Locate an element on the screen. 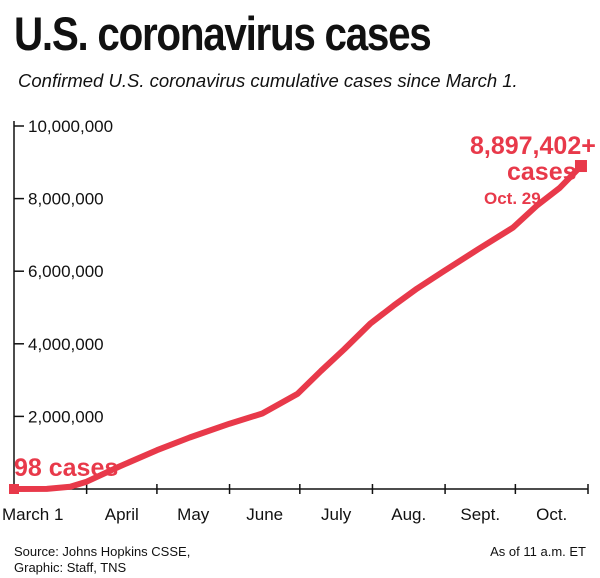  end-point-marker is located at coordinates (580, 166).